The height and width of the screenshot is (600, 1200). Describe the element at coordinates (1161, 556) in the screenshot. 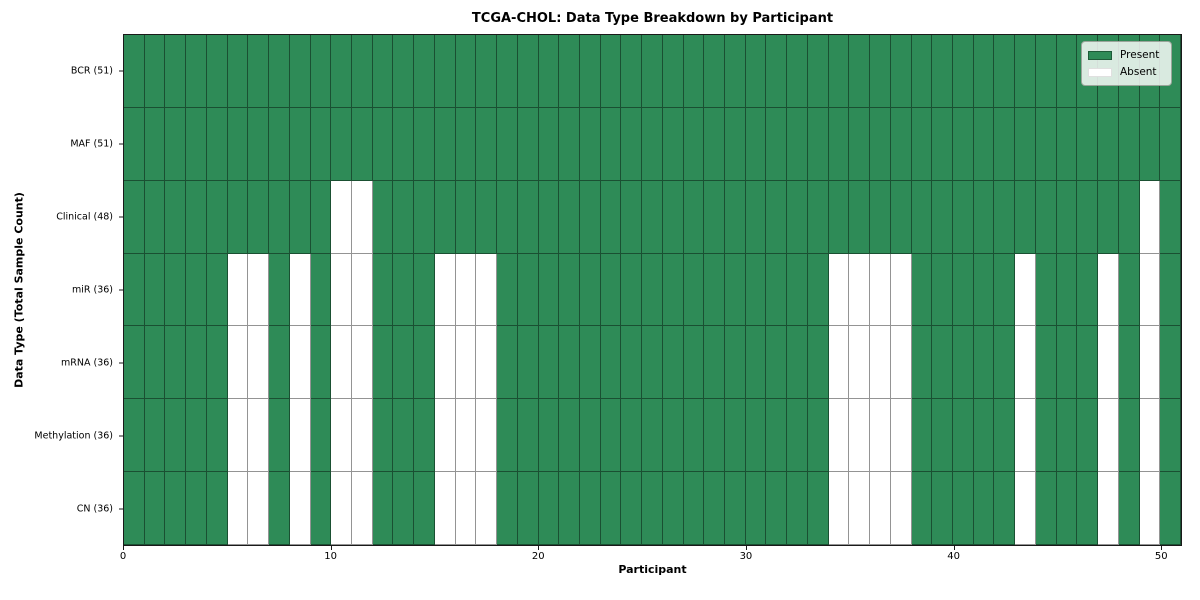

I see `x-tick-label: 50` at that location.